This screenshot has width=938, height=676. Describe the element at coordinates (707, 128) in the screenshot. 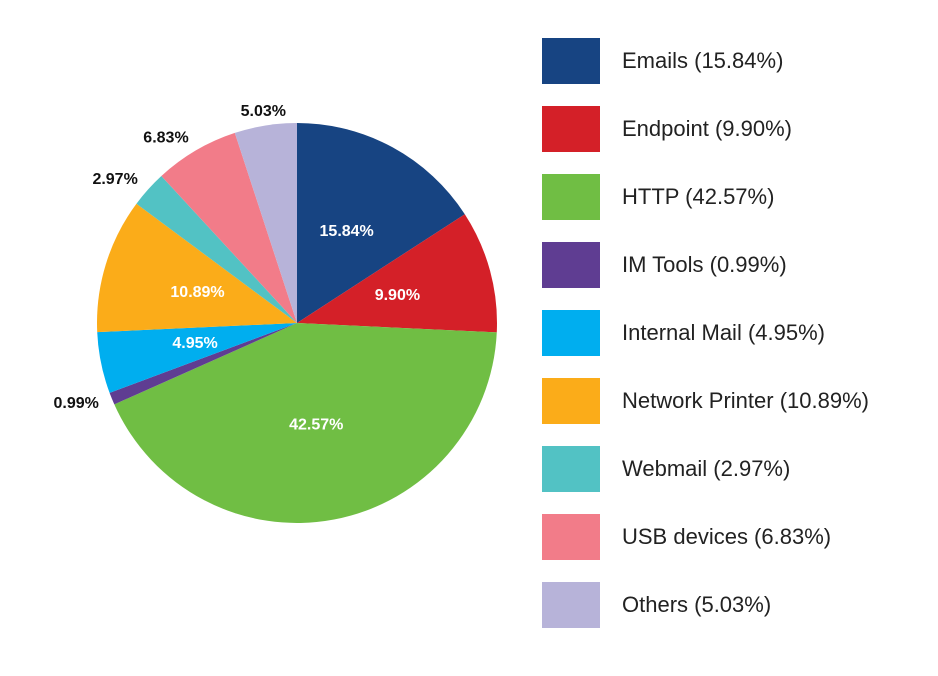

I see `legend-label: Endpoint (9.90%)` at that location.